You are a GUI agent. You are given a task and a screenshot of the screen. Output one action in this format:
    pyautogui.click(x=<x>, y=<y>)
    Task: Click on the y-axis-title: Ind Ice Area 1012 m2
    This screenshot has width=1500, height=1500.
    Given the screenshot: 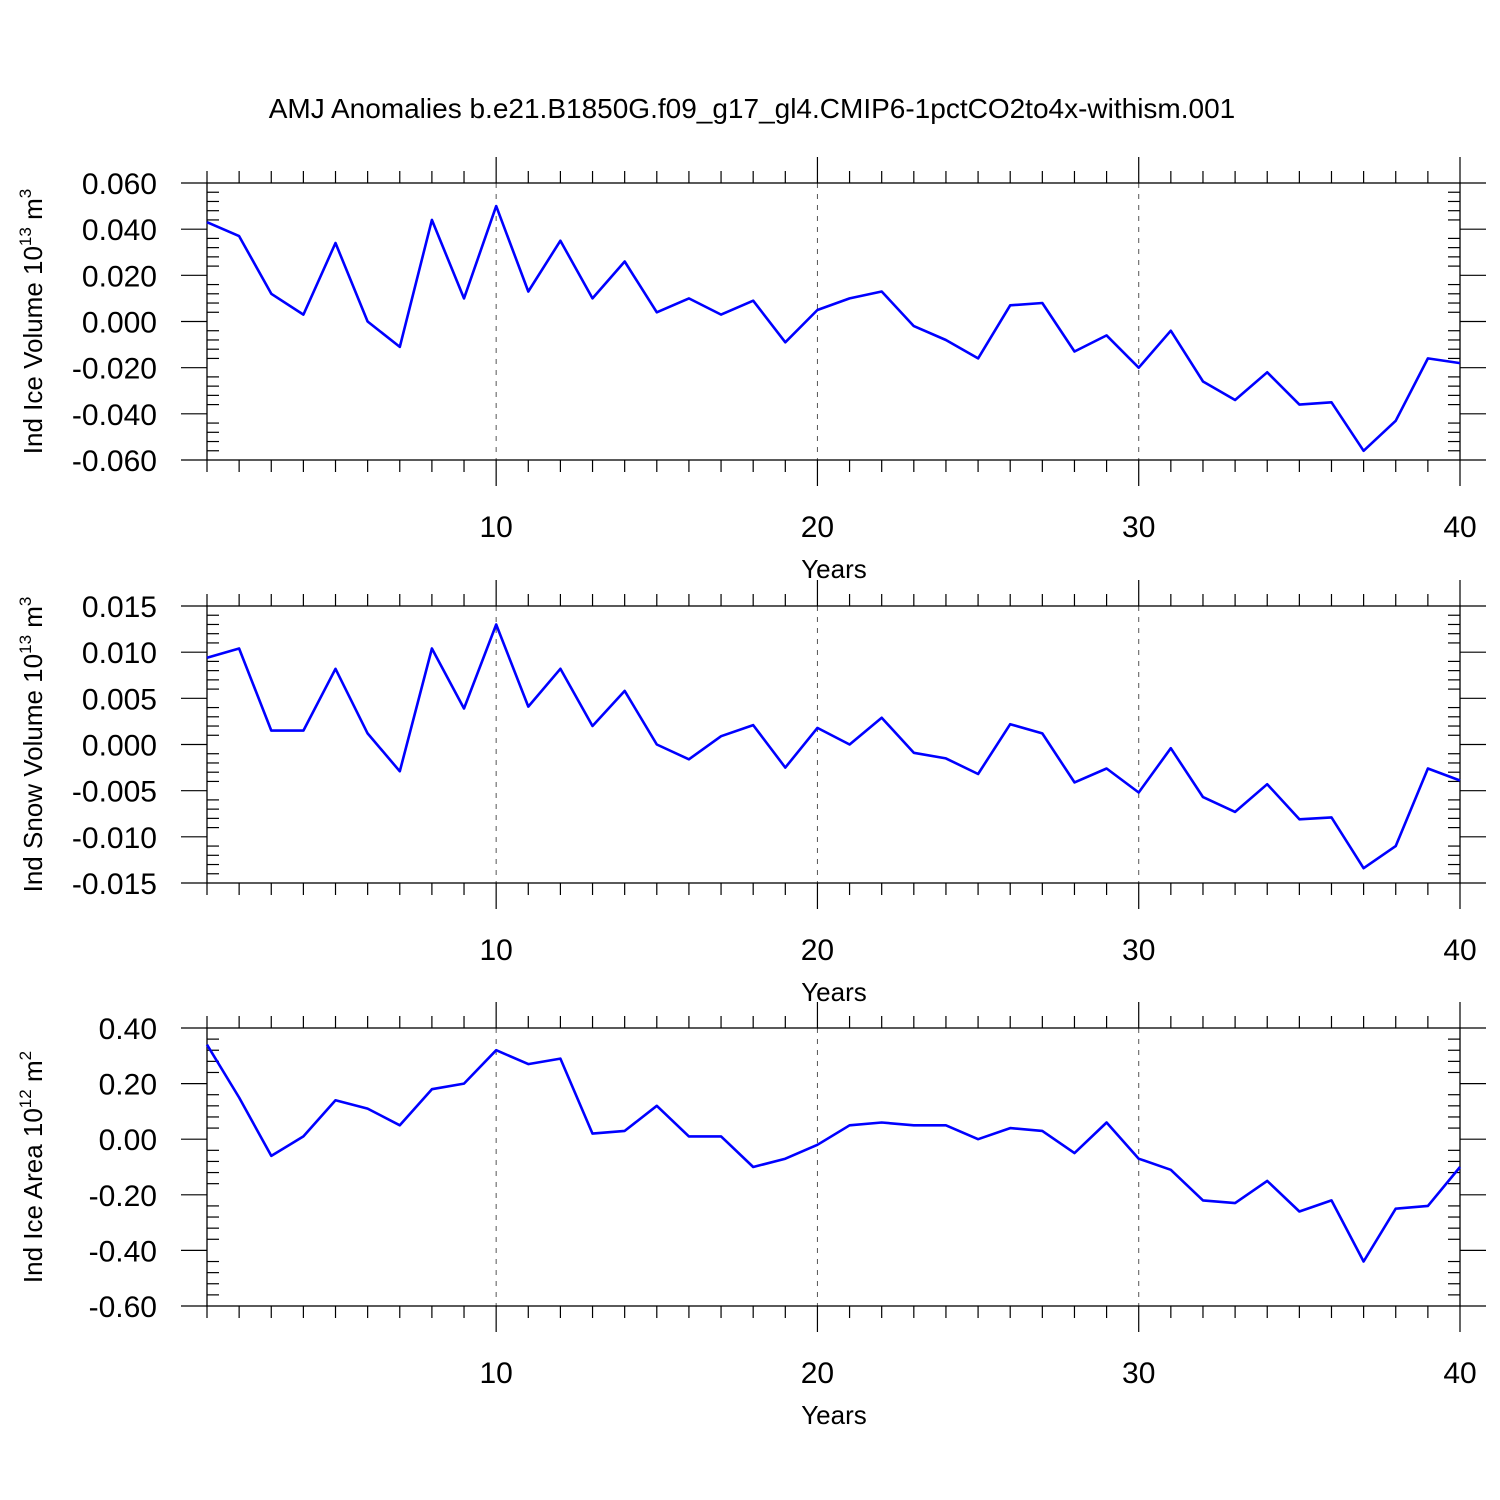 What is the action you would take?
    pyautogui.click(x=32, y=1167)
    